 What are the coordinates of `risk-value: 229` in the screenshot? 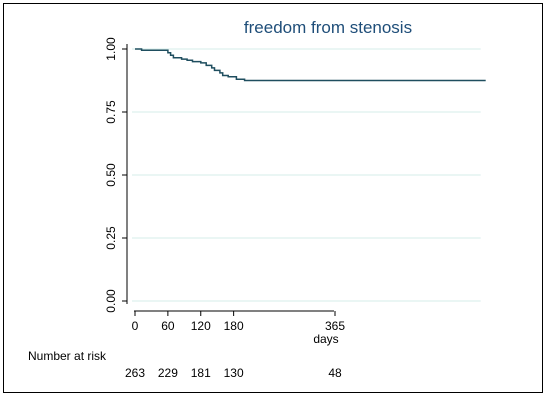 It's located at (168, 373).